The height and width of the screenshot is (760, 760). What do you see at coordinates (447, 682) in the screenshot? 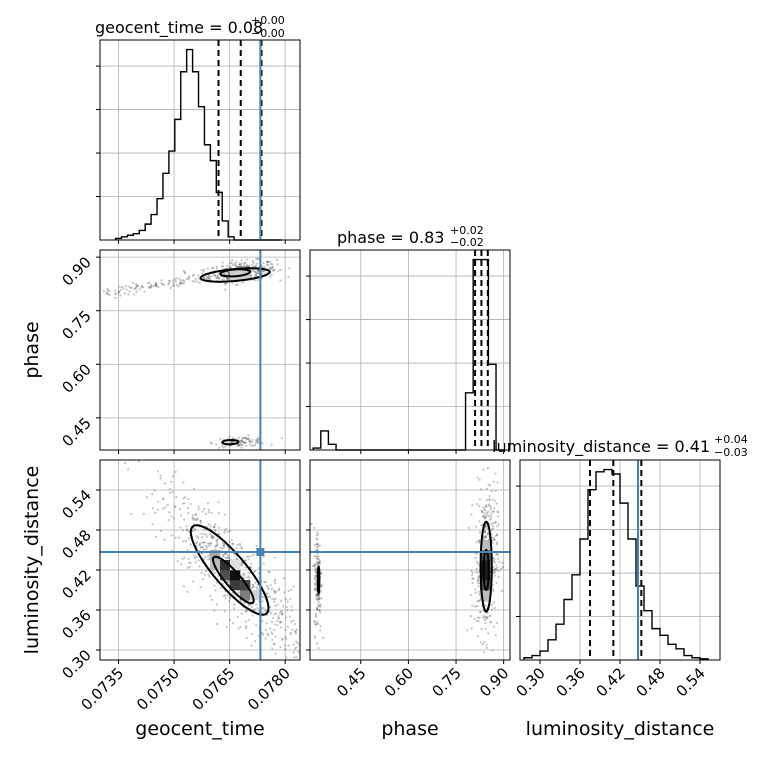
I see `p21-x-label-2: 0.75` at bounding box center [447, 682].